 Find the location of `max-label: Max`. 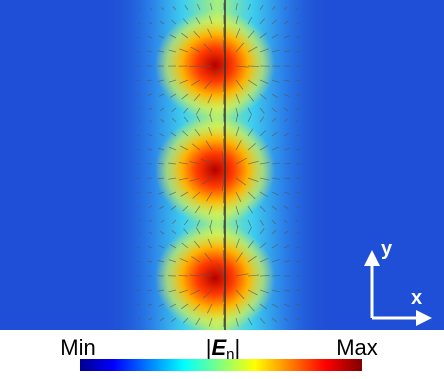

max-label: Max is located at coordinates (357, 347).